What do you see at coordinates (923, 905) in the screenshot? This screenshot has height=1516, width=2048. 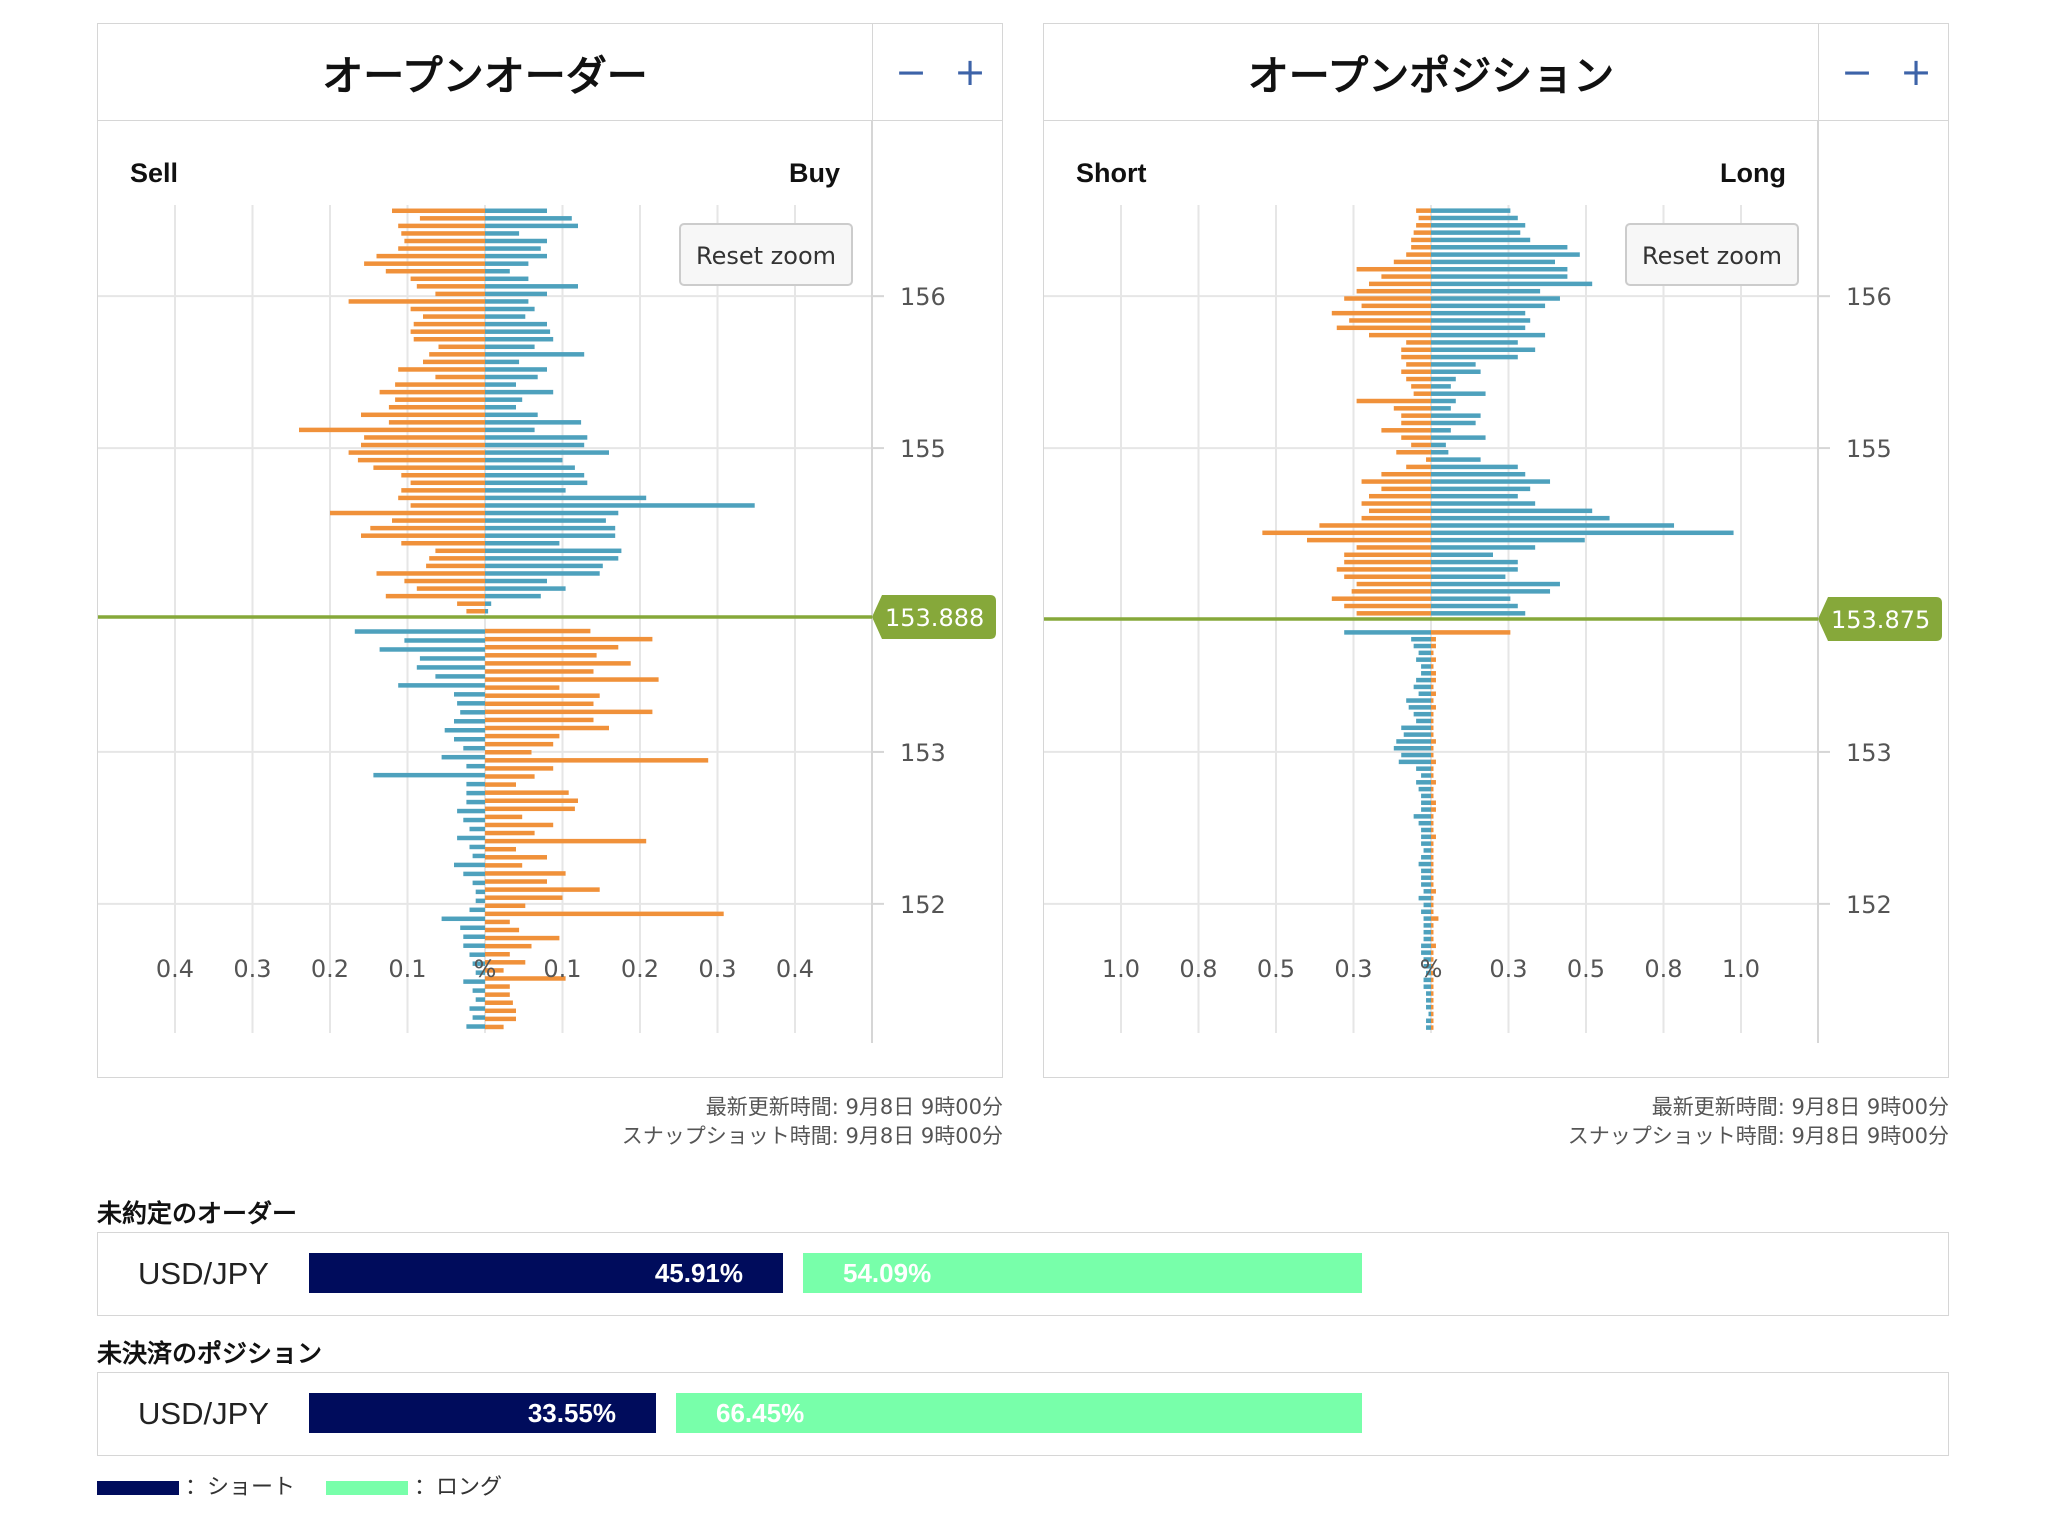 I see `y-tick-label: 152` at bounding box center [923, 905].